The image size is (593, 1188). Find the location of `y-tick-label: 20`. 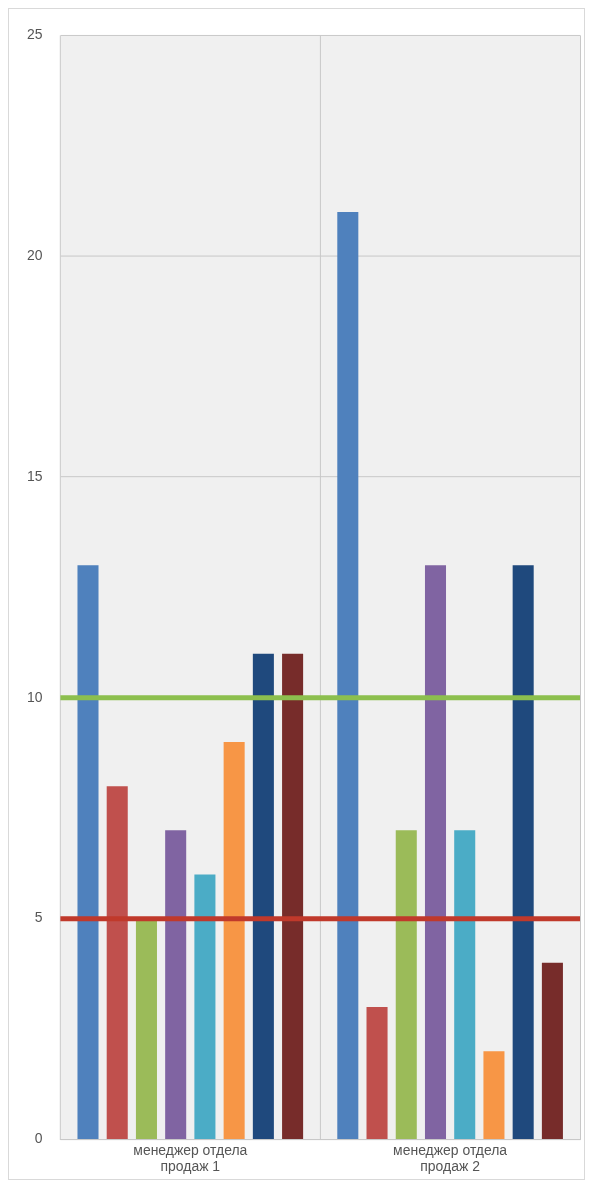

y-tick-label: 20 is located at coordinates (34, 255).